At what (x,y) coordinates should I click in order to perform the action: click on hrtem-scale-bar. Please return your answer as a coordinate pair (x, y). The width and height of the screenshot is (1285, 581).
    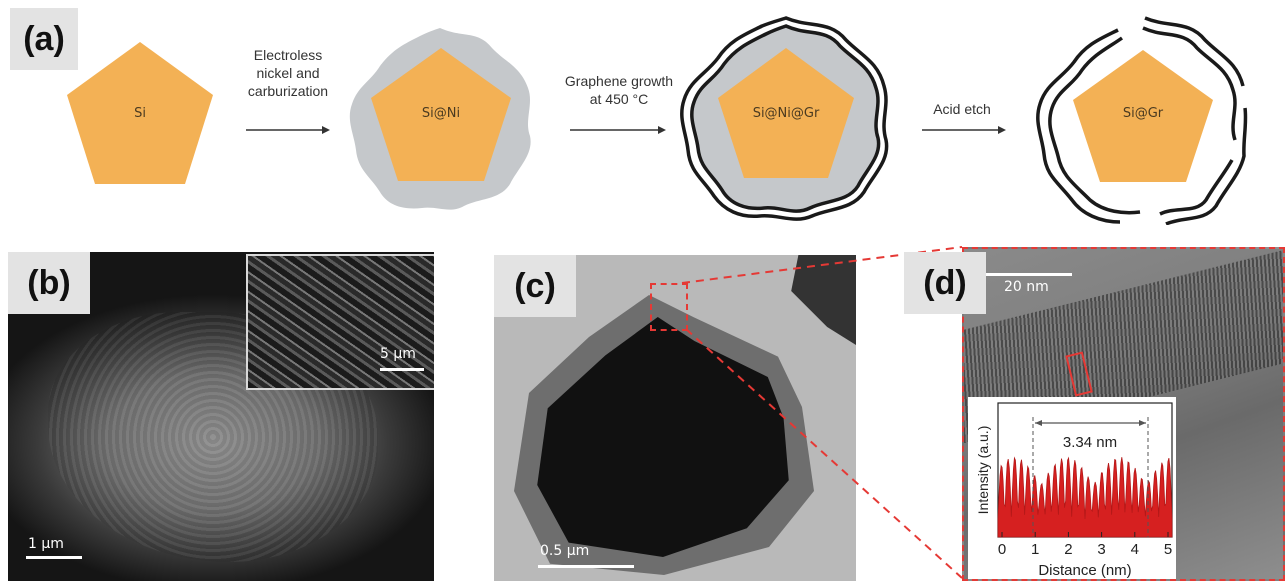
    Looking at the image, I should click on (1029, 274).